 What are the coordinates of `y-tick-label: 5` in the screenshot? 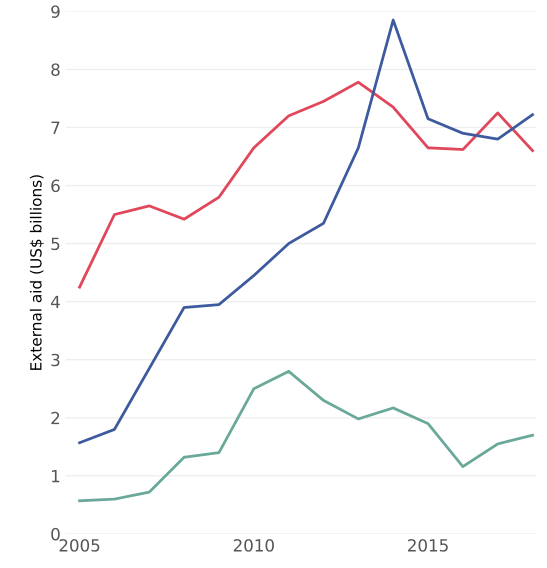 It's located at (55, 244).